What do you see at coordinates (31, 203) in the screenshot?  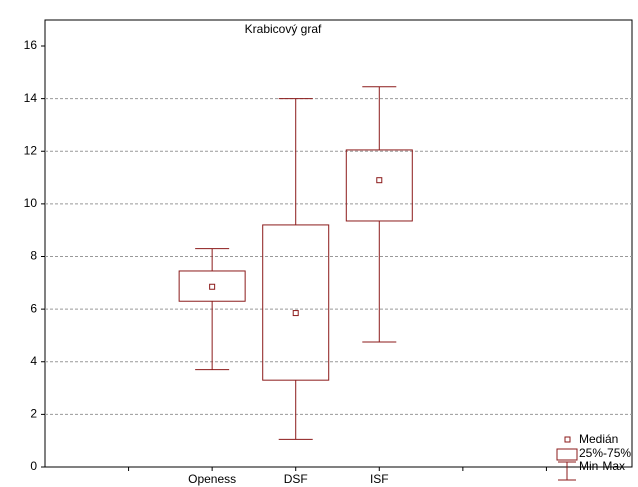 I see `y-tick-label: 10` at bounding box center [31, 203].